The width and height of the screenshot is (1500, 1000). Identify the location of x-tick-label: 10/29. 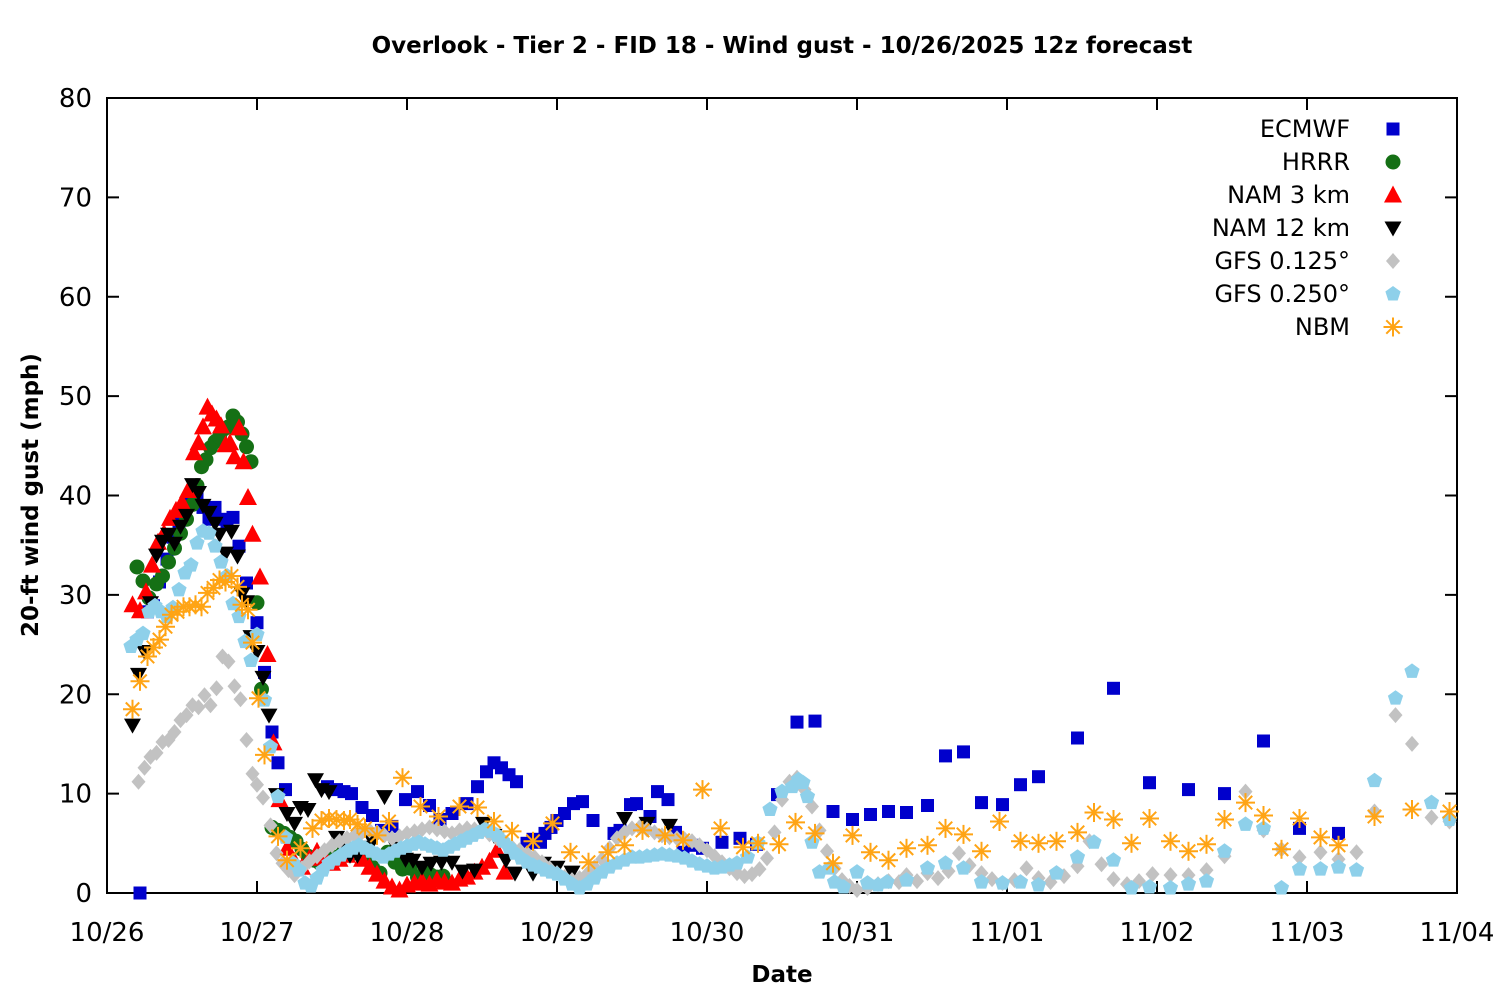
(557, 933).